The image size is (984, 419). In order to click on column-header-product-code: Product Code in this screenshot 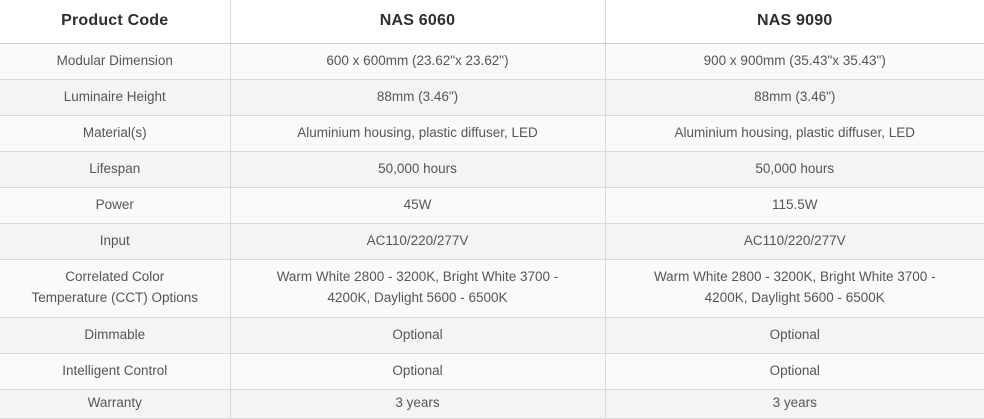, I will do `click(115, 22)`.